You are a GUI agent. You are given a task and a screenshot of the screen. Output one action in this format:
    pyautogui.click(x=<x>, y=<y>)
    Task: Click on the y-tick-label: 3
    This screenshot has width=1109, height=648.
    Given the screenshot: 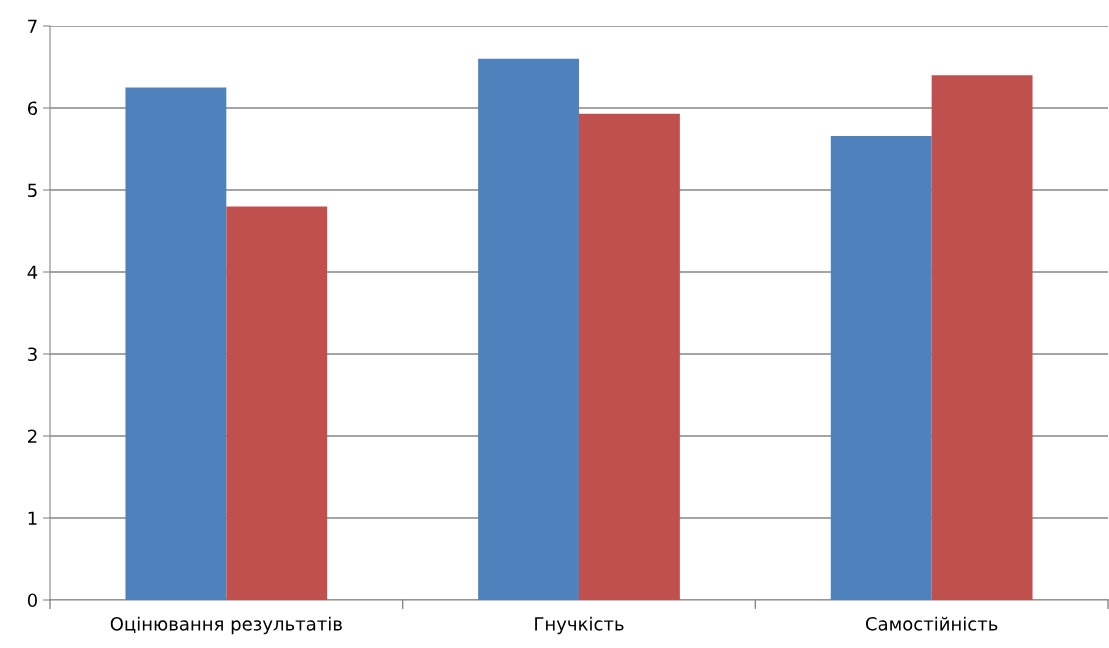 What is the action you would take?
    pyautogui.click(x=32, y=354)
    